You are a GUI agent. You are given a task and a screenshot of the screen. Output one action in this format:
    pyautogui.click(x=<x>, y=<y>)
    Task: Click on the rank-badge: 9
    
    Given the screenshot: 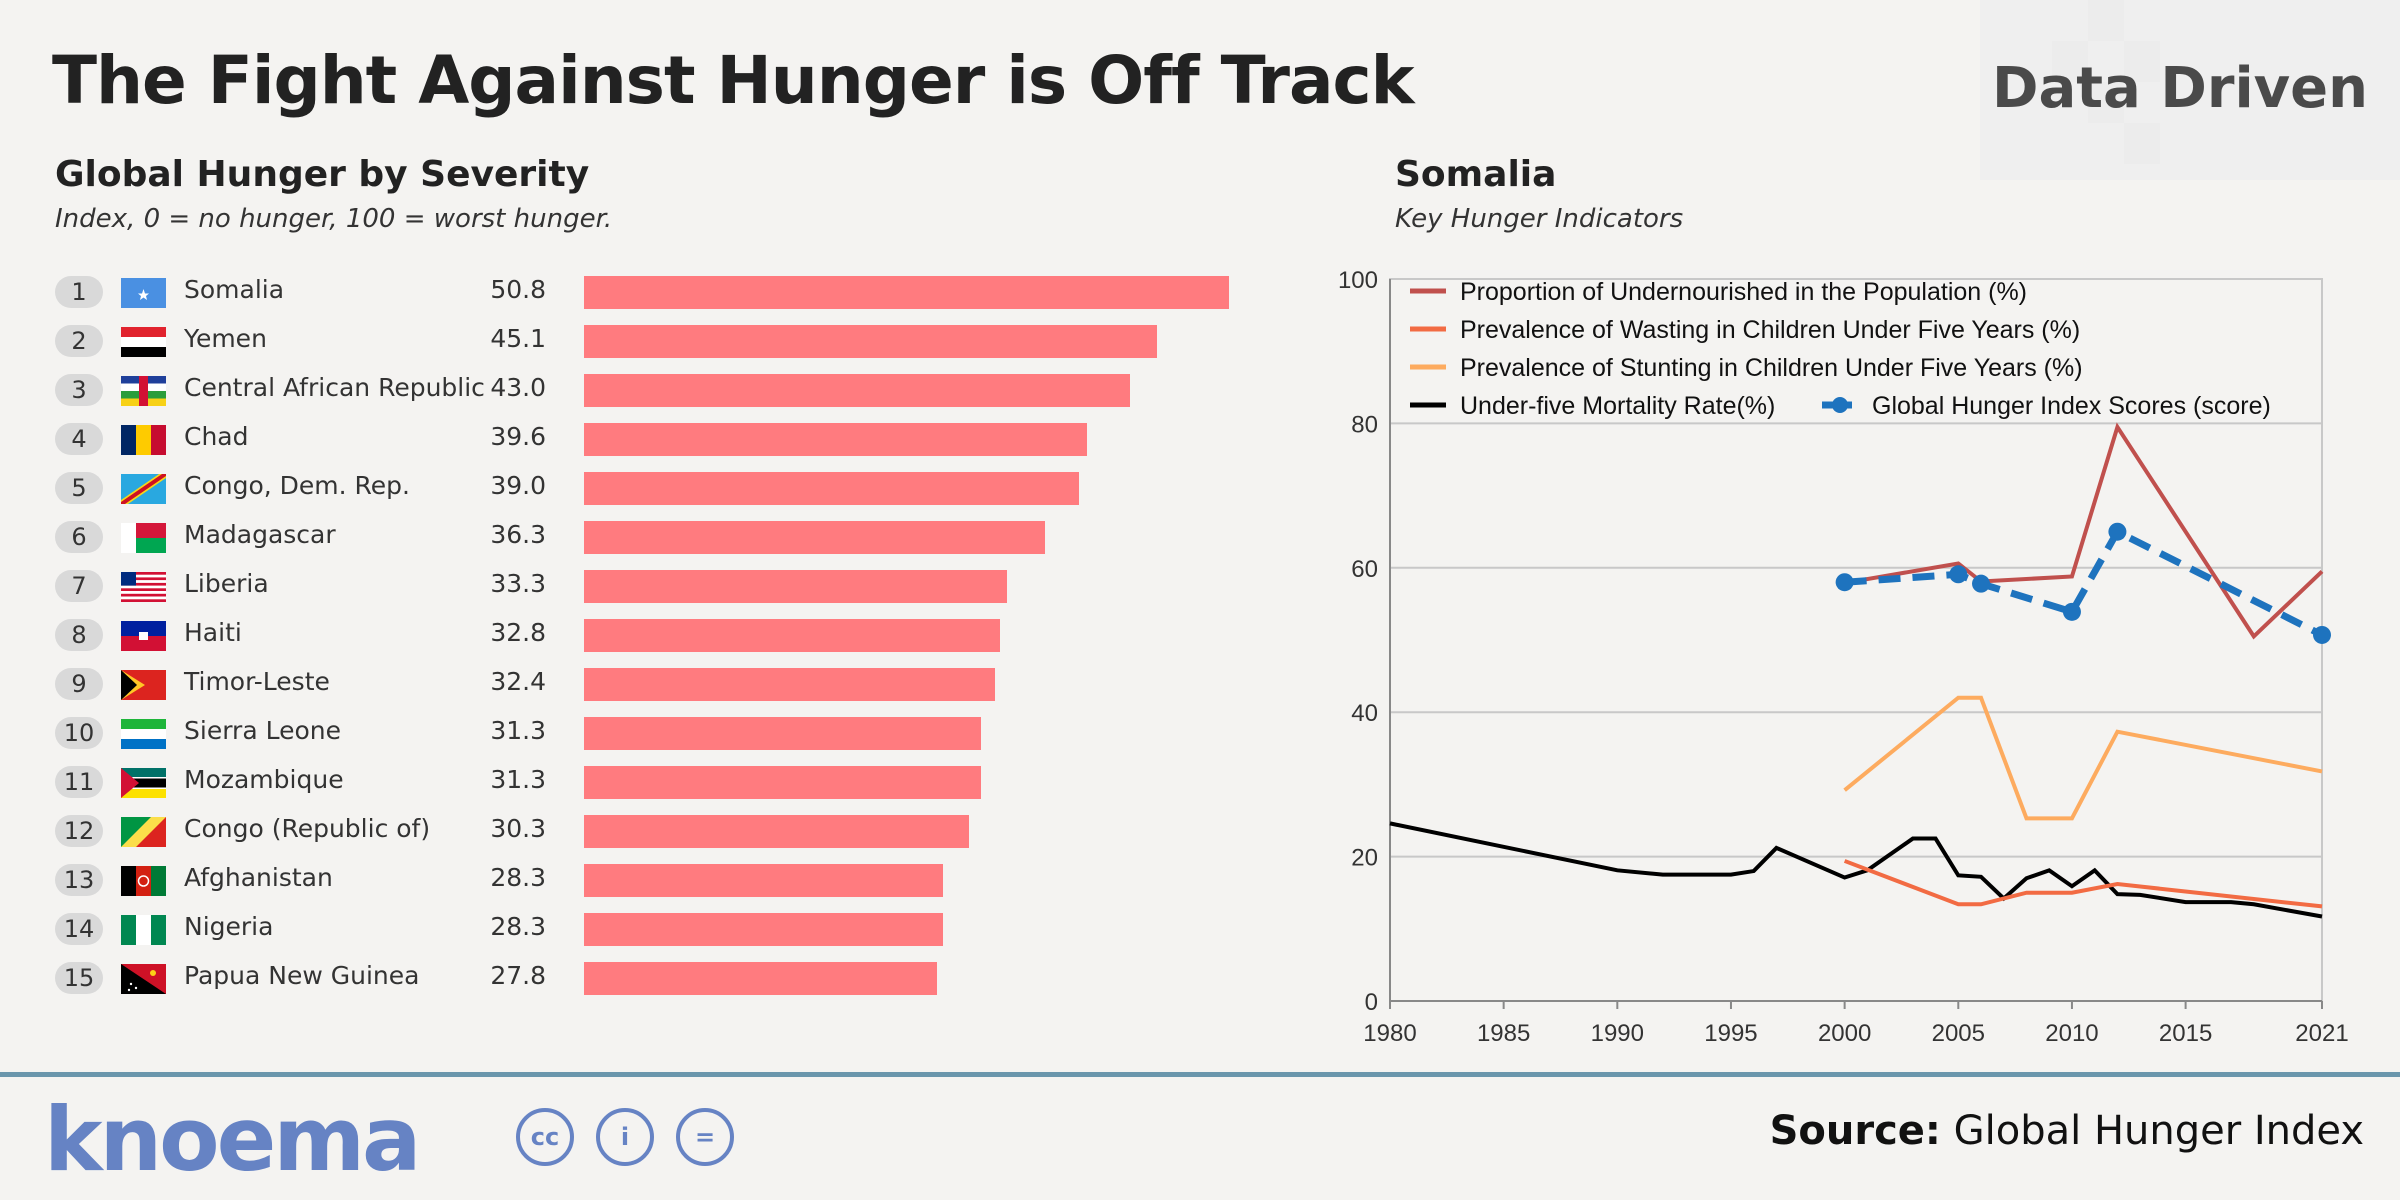 What is the action you would take?
    pyautogui.click(x=79, y=684)
    